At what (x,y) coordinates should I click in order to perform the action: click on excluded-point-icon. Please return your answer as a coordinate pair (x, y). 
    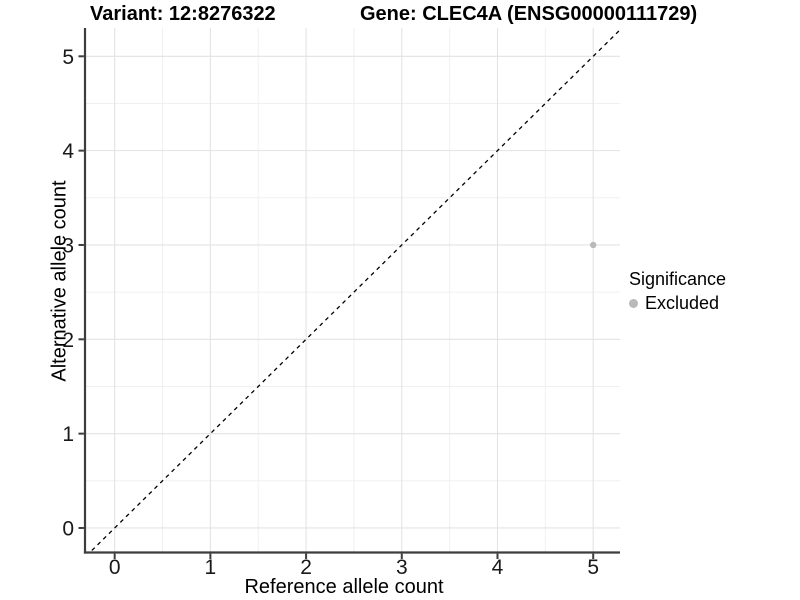
    Looking at the image, I should click on (633, 303).